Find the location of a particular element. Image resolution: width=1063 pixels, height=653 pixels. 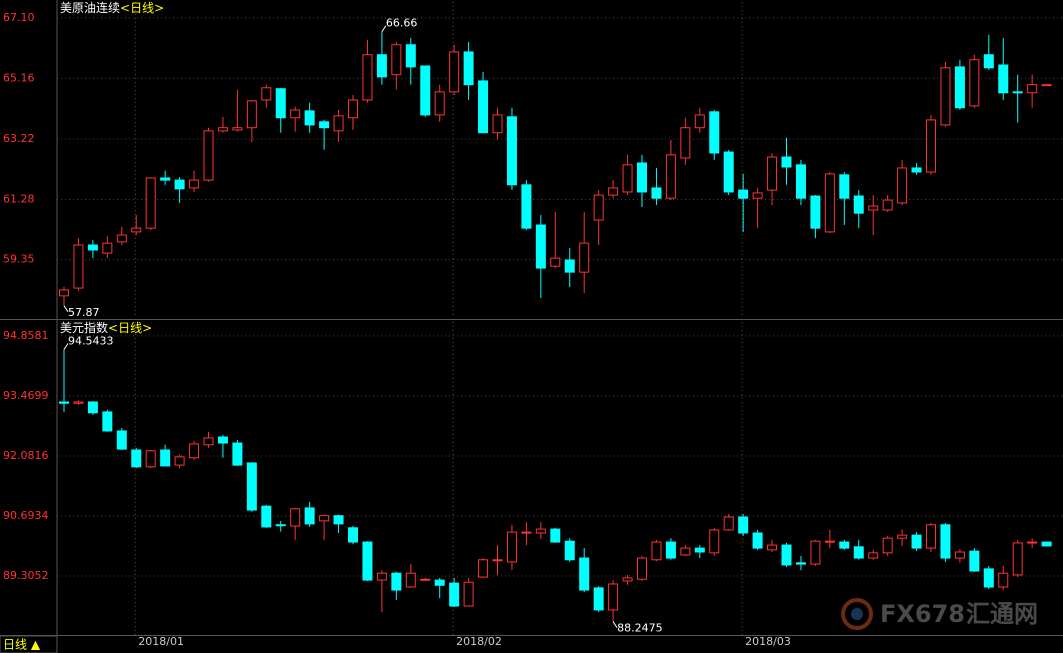

y-tick-label: 93.4699 is located at coordinates (26, 395).